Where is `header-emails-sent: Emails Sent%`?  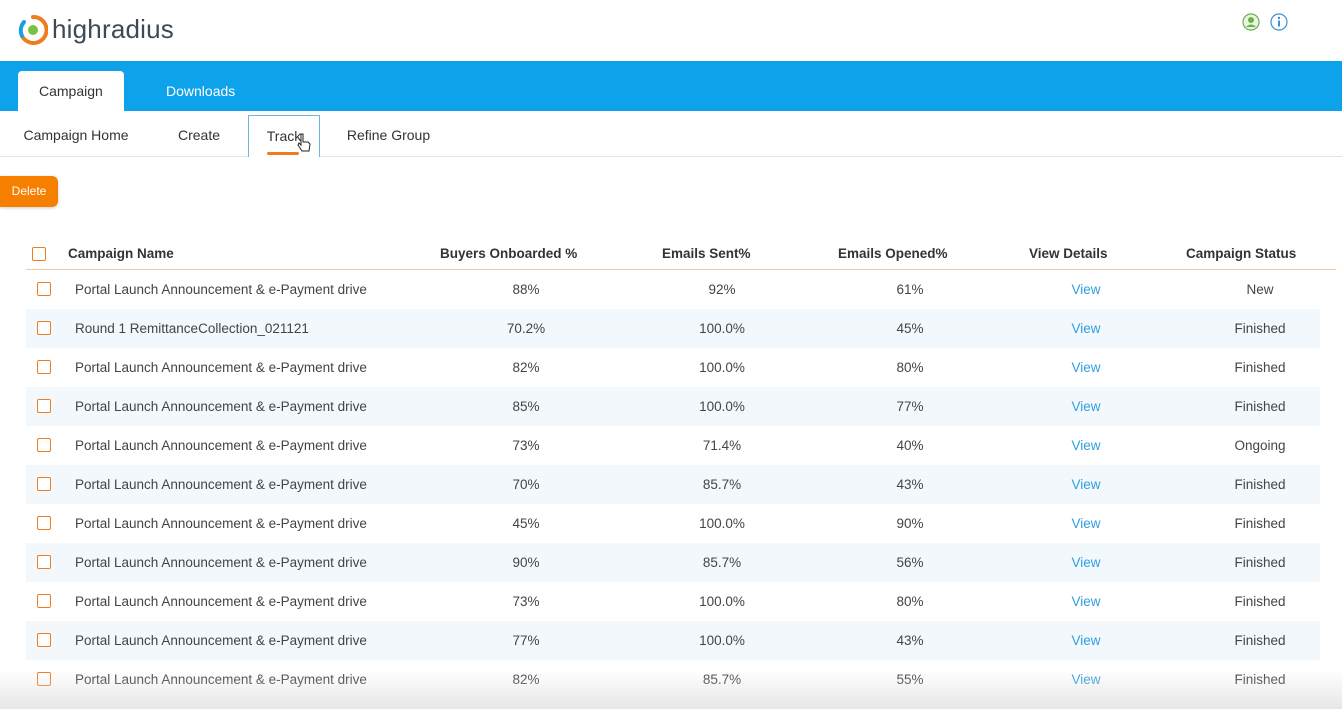
header-emails-sent: Emails Sent% is located at coordinates (706, 253).